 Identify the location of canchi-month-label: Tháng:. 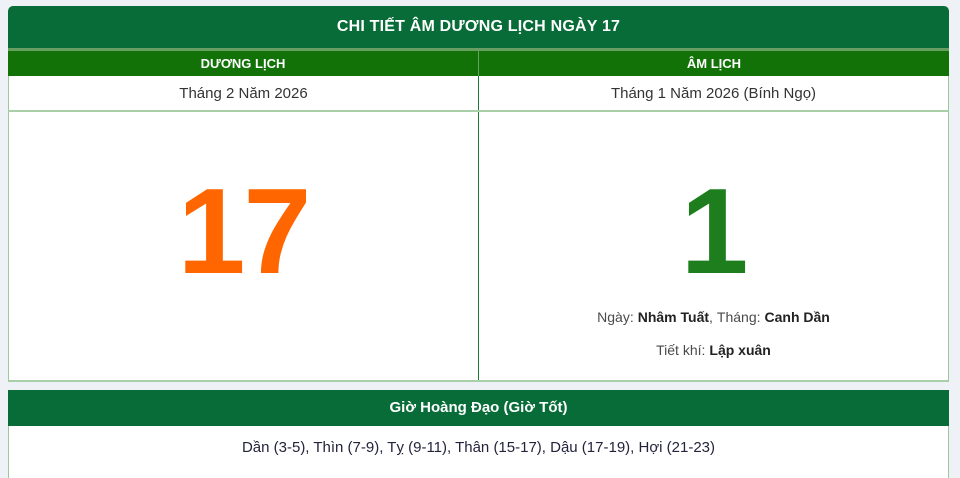
(738, 317).